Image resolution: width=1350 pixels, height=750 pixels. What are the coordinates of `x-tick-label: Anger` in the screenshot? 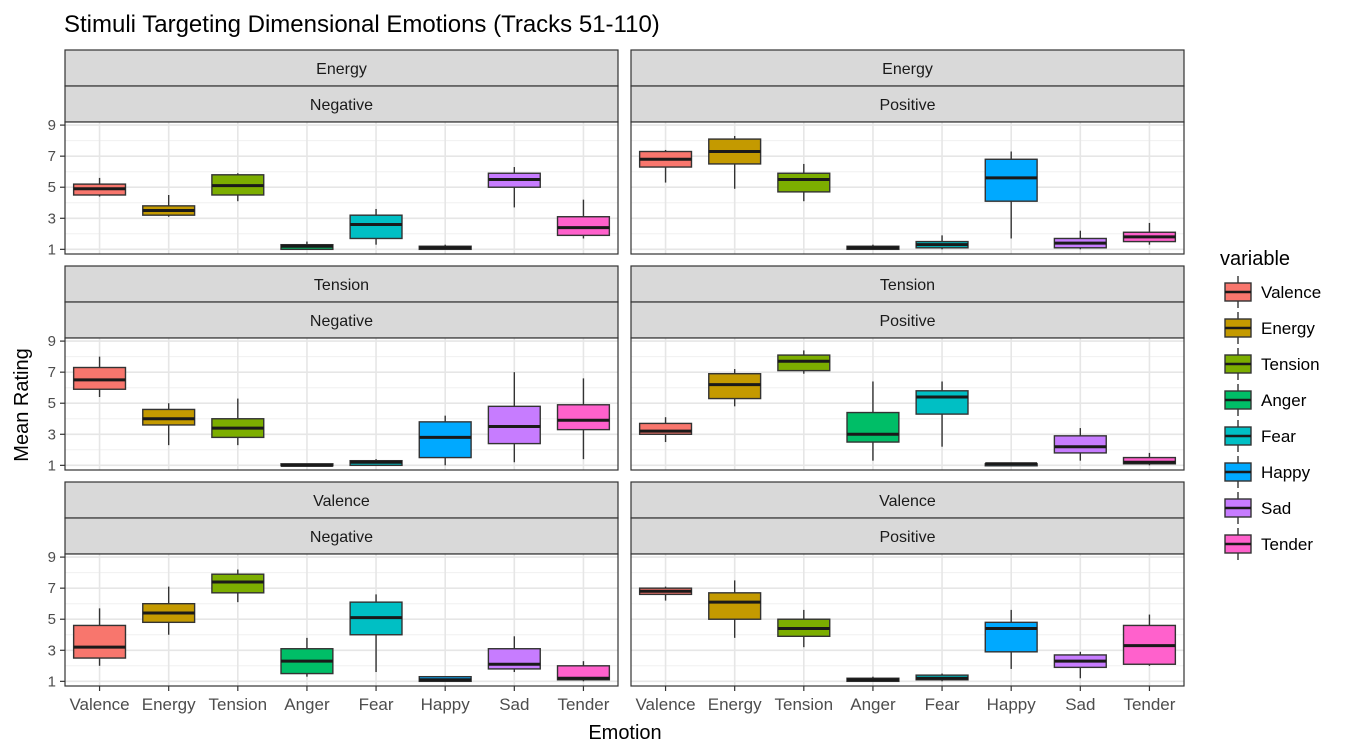 It's located at (307, 704).